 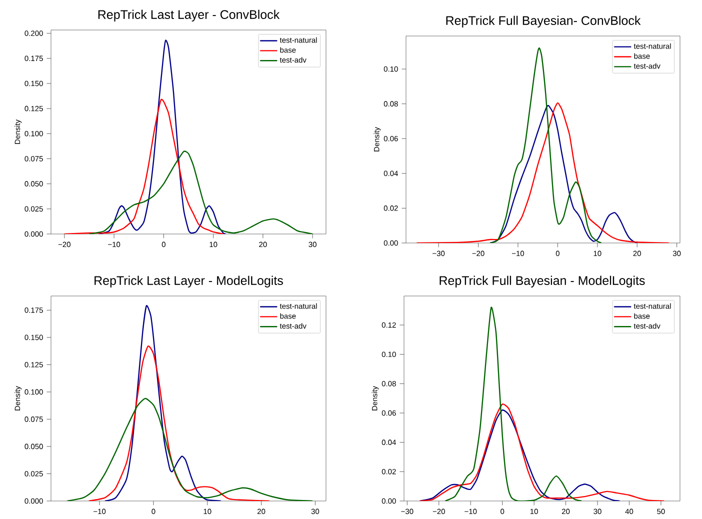 What do you see at coordinates (542, 282) in the screenshot?
I see `chart-title: RepTrick Full Bayesian - ModelLogits` at bounding box center [542, 282].